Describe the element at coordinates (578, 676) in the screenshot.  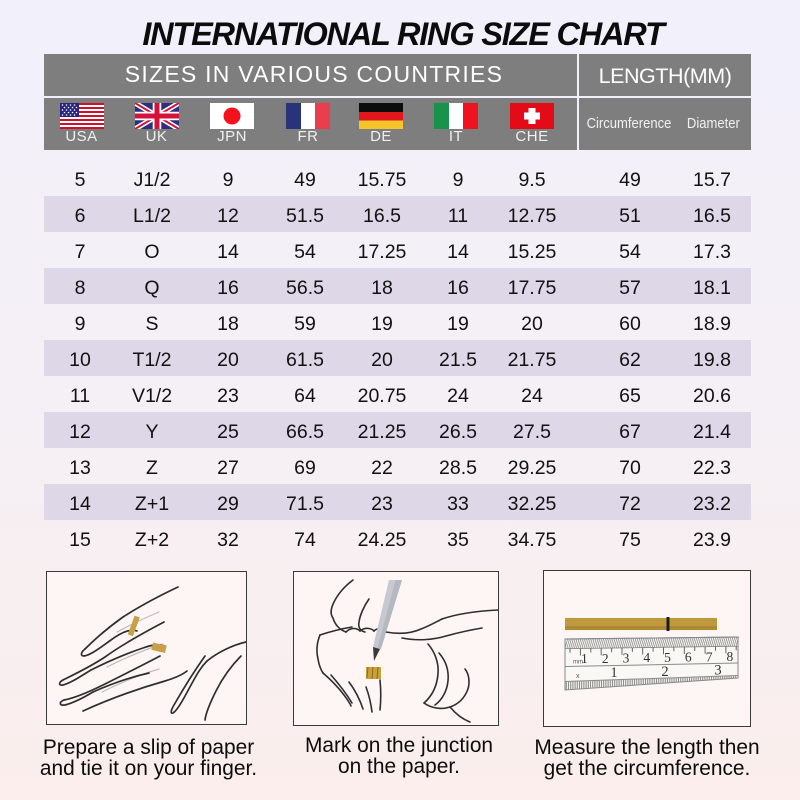
I see `svg-text: x` at that location.